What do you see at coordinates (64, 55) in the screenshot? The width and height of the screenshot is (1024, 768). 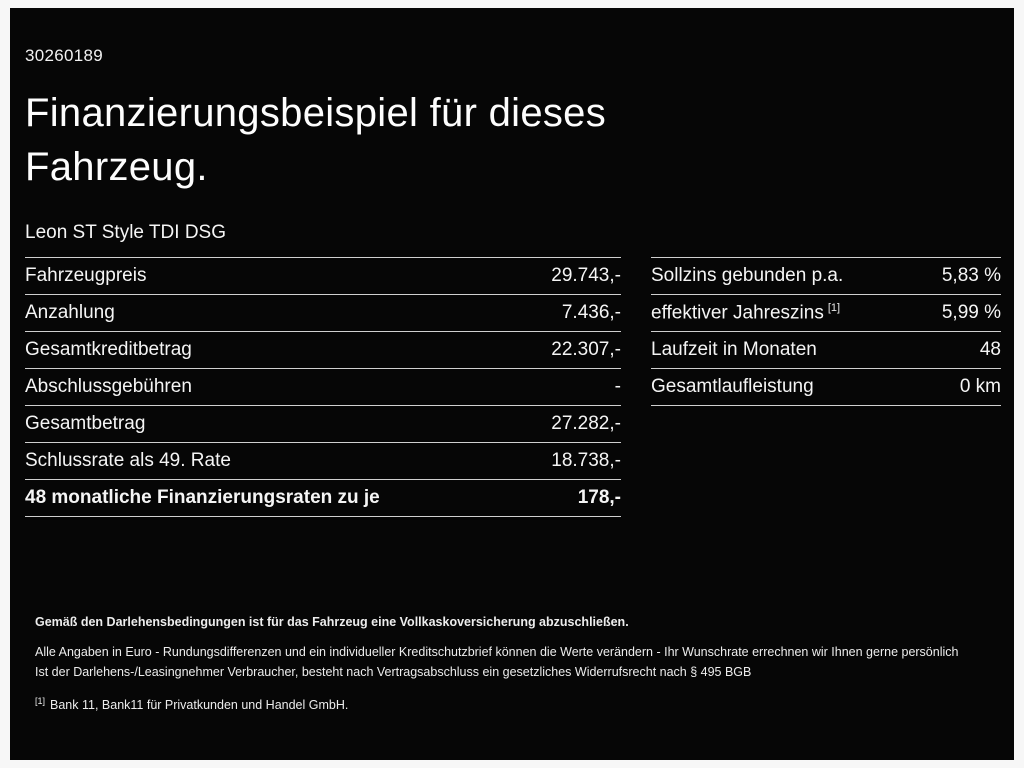 I see `offer-id: 30260189` at bounding box center [64, 55].